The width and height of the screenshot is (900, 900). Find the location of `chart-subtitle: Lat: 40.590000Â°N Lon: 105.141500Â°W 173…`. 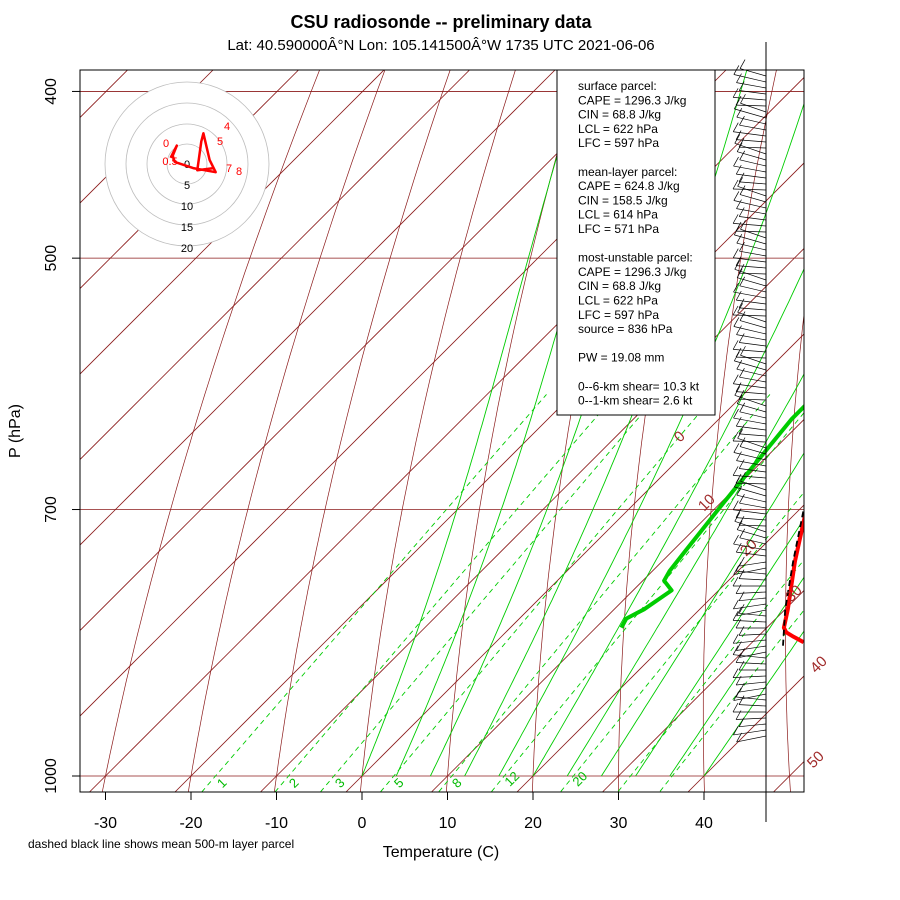

chart-subtitle: Lat: 40.590000Â°N Lon: 105.141500Â°W 173… is located at coordinates (440, 45).